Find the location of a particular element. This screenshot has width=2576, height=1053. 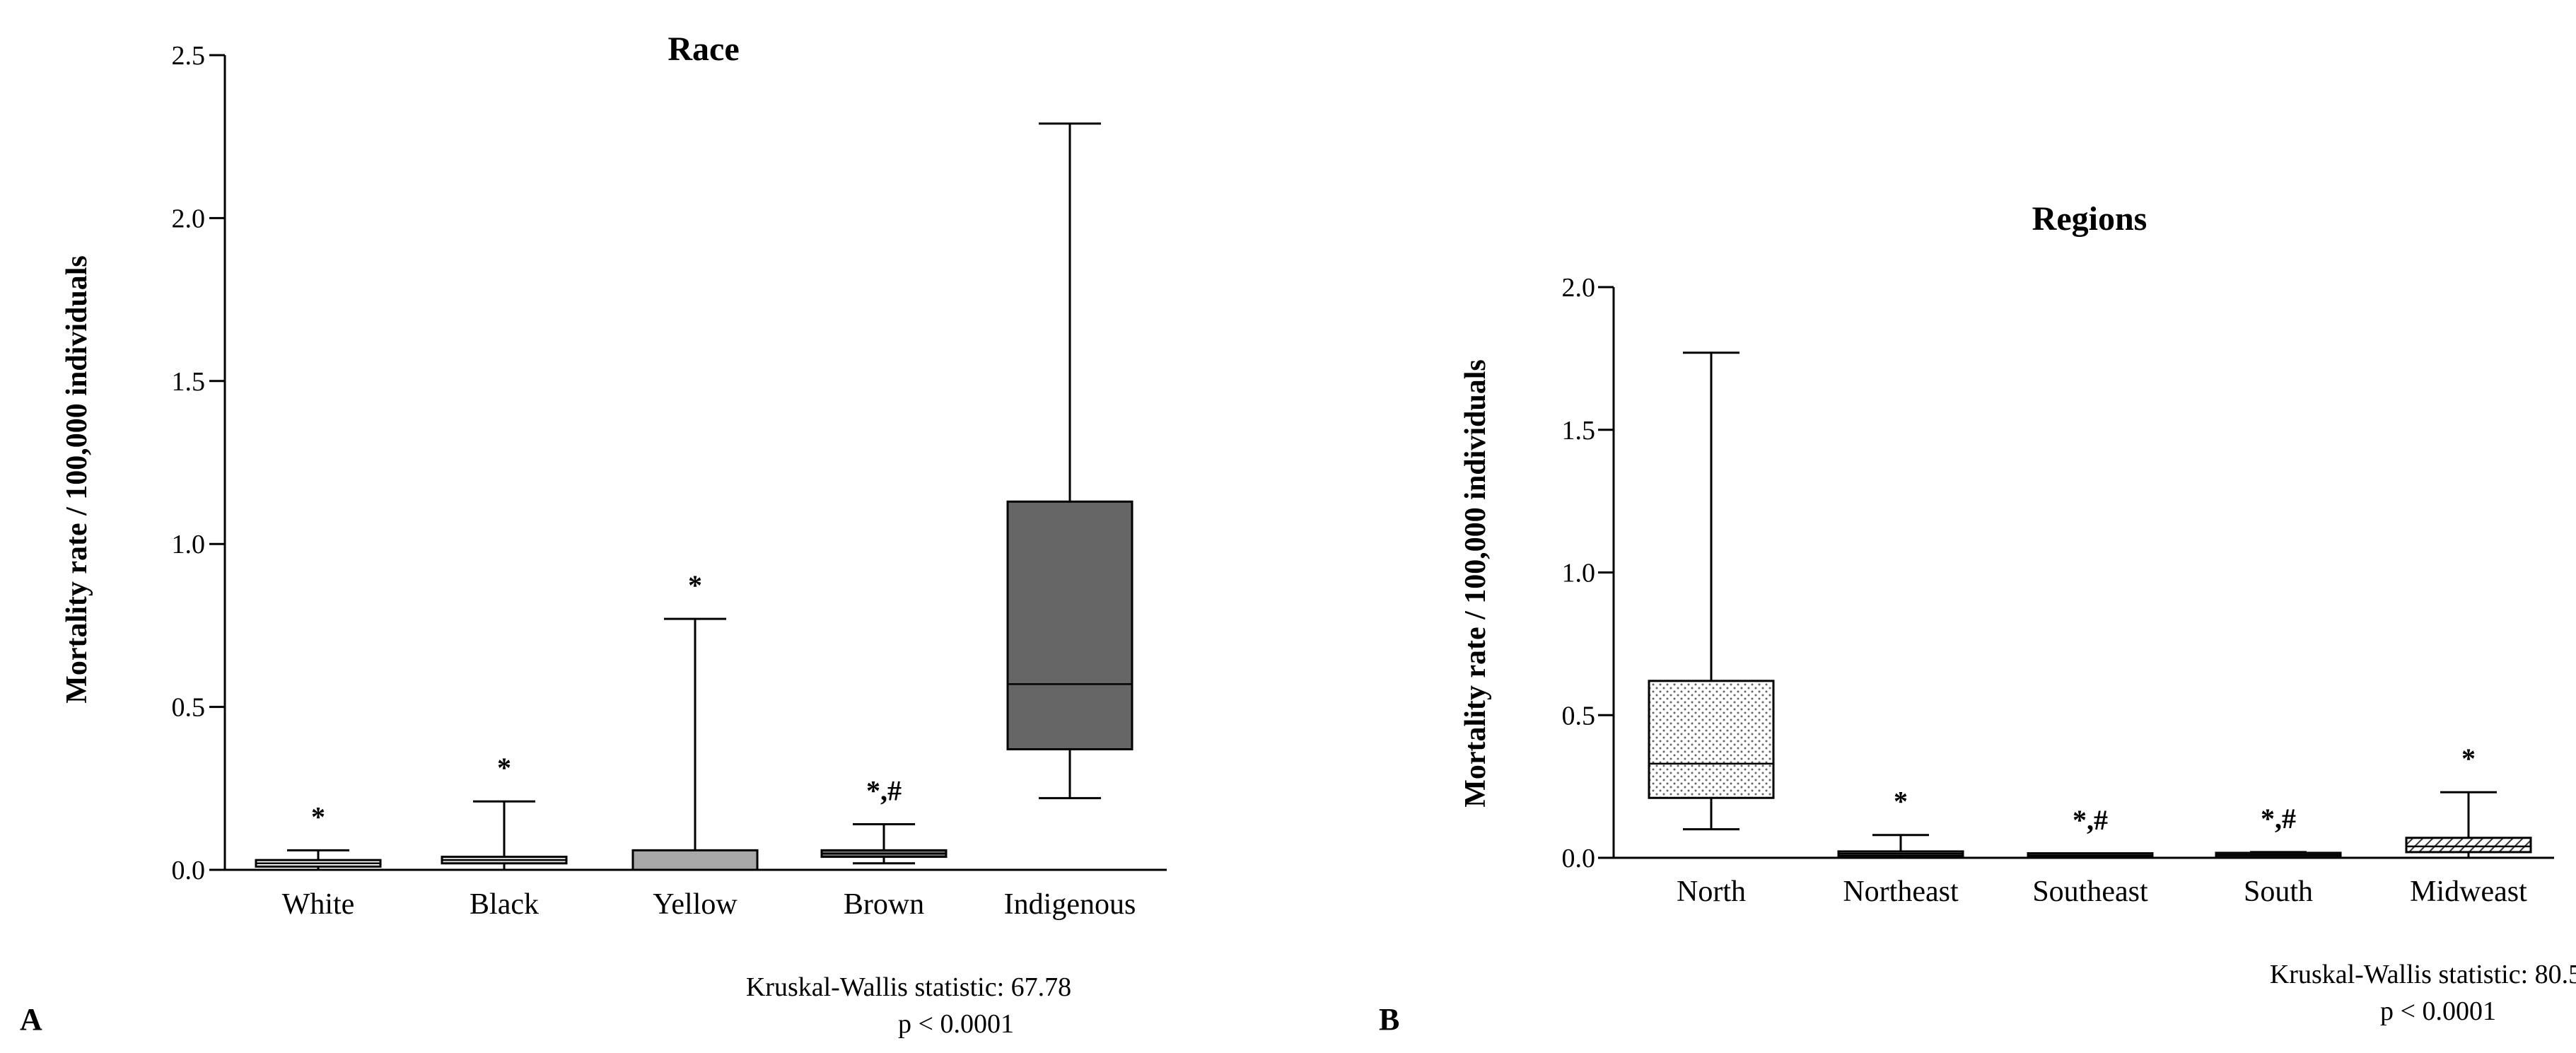

chart-title-regions: Regions is located at coordinates (2089, 219).